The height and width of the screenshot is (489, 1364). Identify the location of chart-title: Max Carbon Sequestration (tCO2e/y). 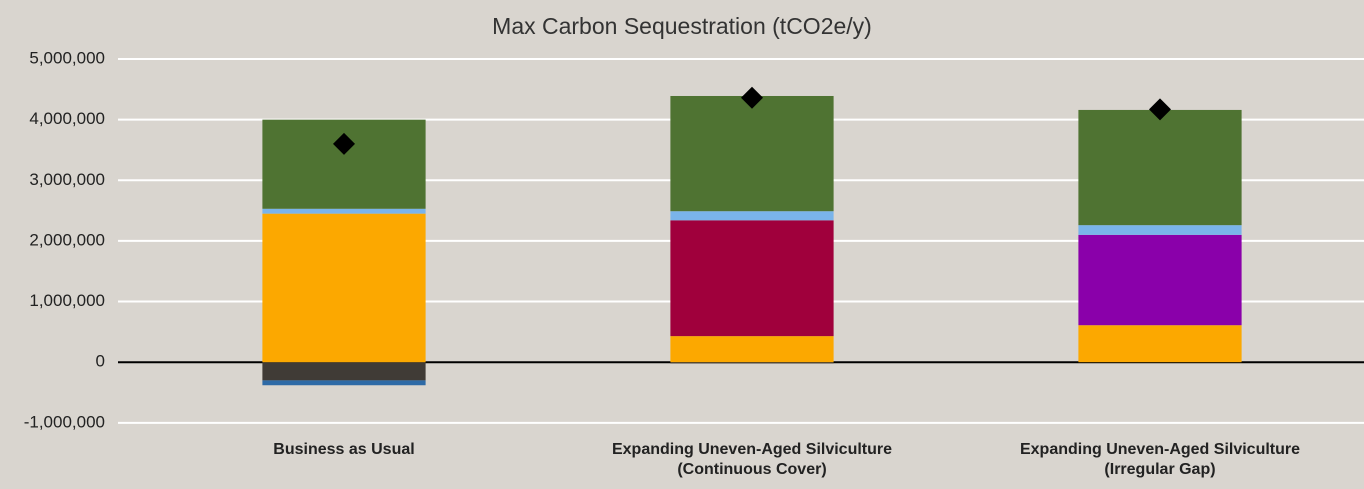
(682, 26).